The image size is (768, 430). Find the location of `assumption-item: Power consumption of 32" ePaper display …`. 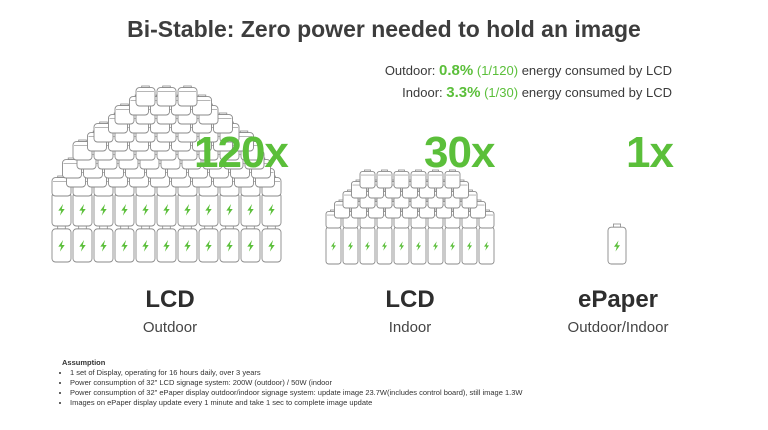

assumption-item: Power consumption of 32" ePaper display … is located at coordinates (296, 393).